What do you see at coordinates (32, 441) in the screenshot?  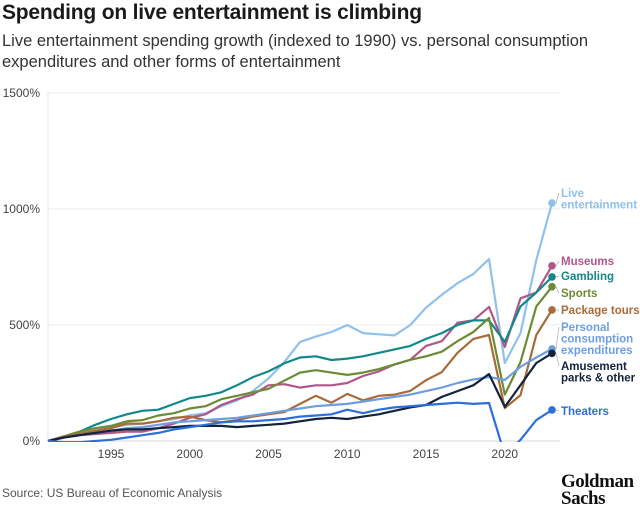 I see `y-tick-label: 0%` at bounding box center [32, 441].